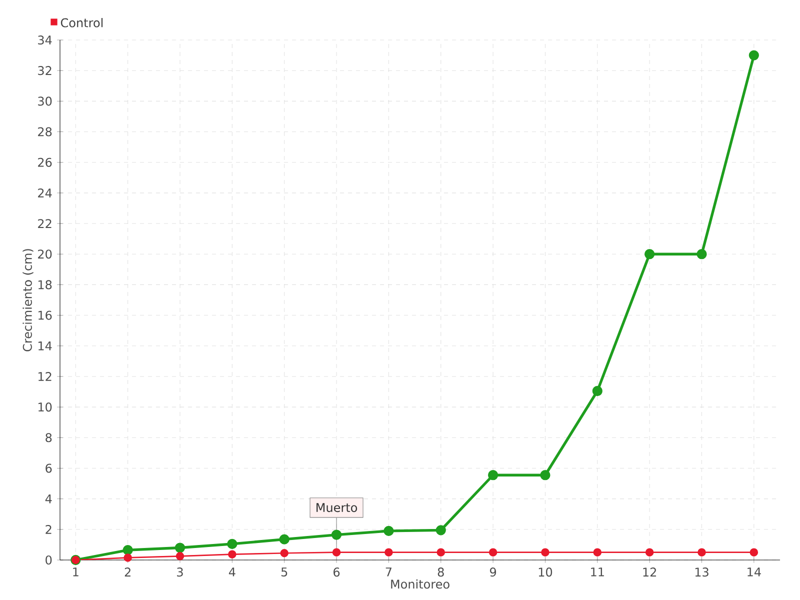 The width and height of the screenshot is (800, 600). Describe the element at coordinates (441, 572) in the screenshot. I see `x-tick-label: 8` at that location.